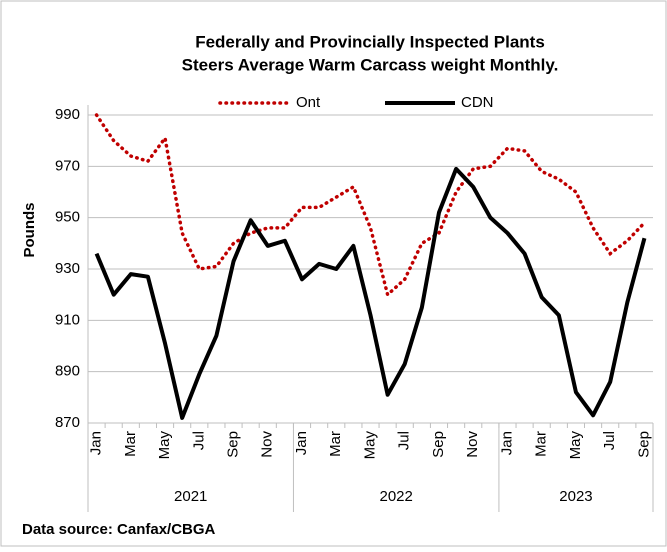 The image size is (667, 552). Describe the element at coordinates (308, 102) in the screenshot. I see `legend-label: Ont` at that location.